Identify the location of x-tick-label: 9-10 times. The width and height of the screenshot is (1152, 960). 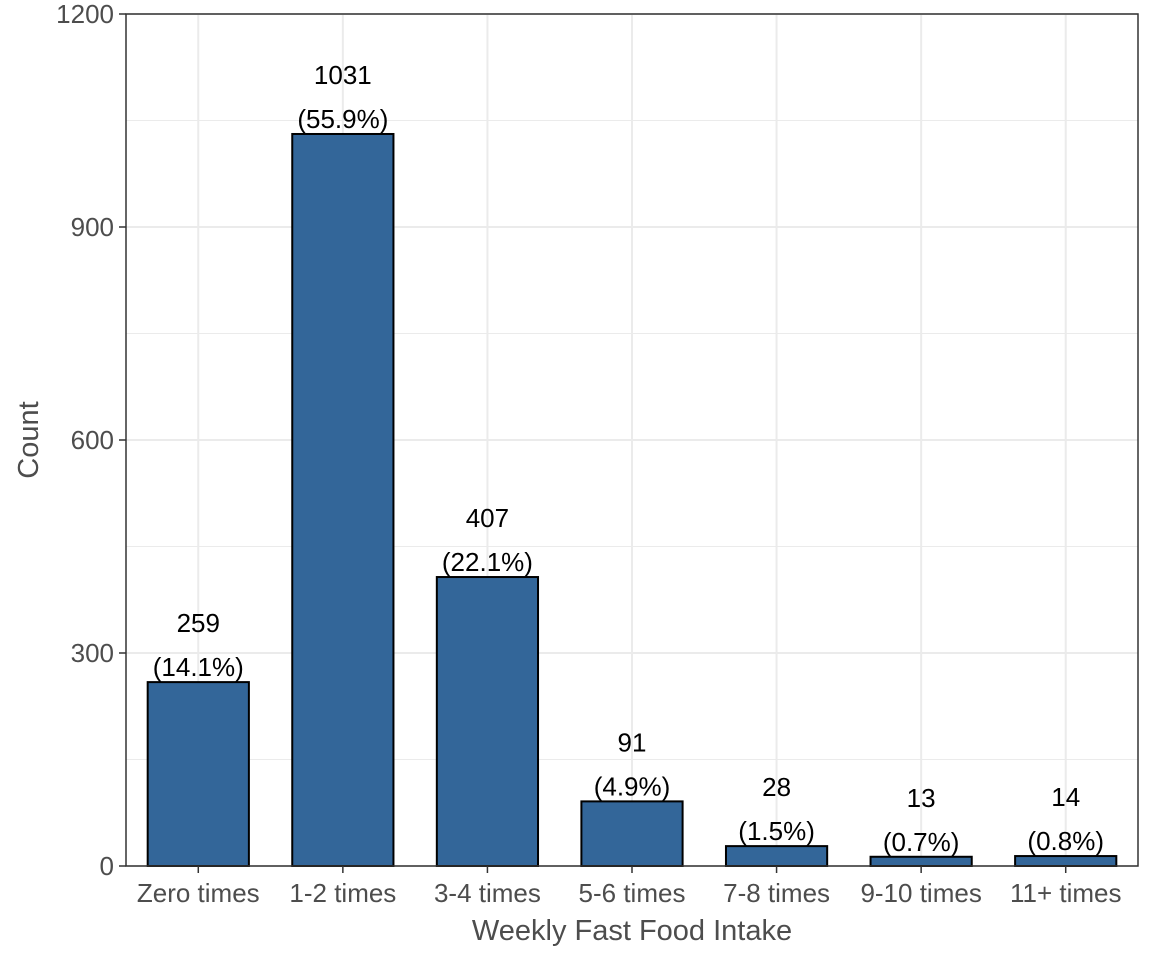
(920, 893).